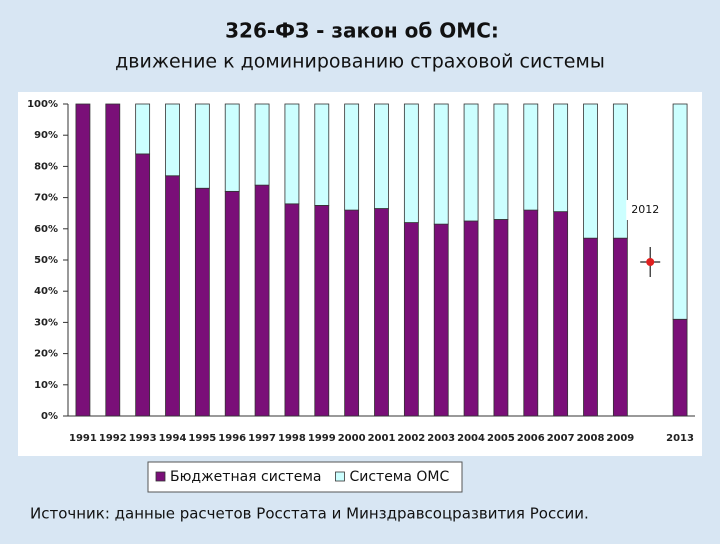 This screenshot has height=544, width=720. I want to click on y-tick-label: 40%, so click(46, 291).